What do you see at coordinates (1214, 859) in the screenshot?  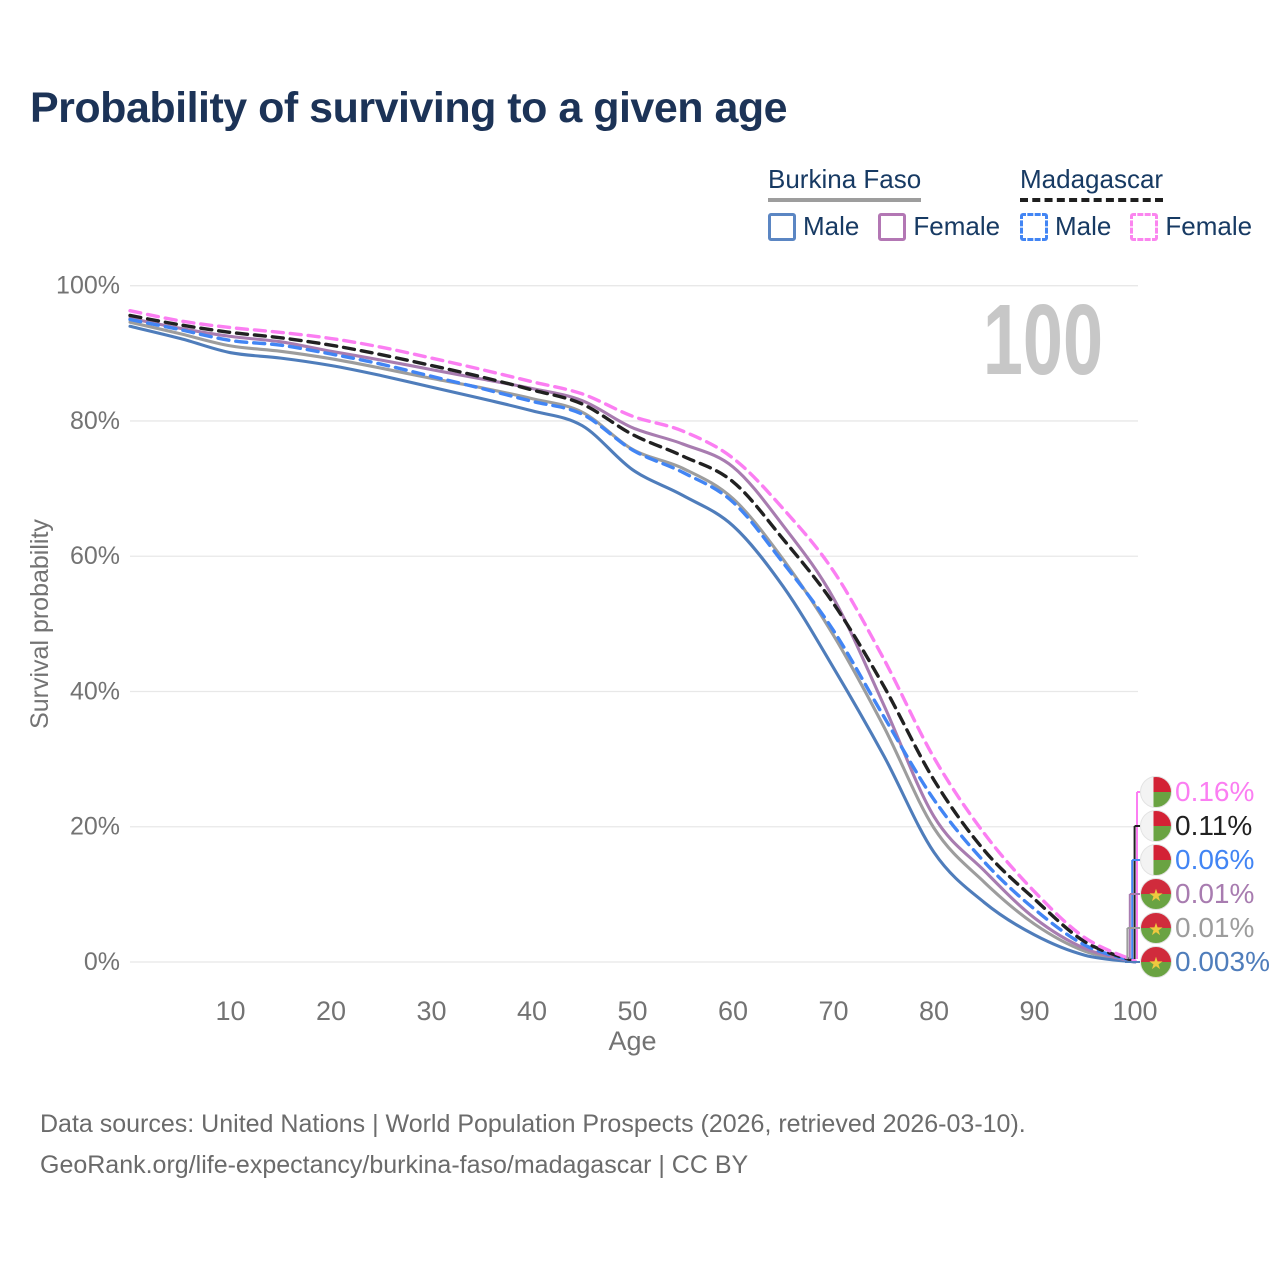 I see `end-value-label: 0.06%` at bounding box center [1214, 859].